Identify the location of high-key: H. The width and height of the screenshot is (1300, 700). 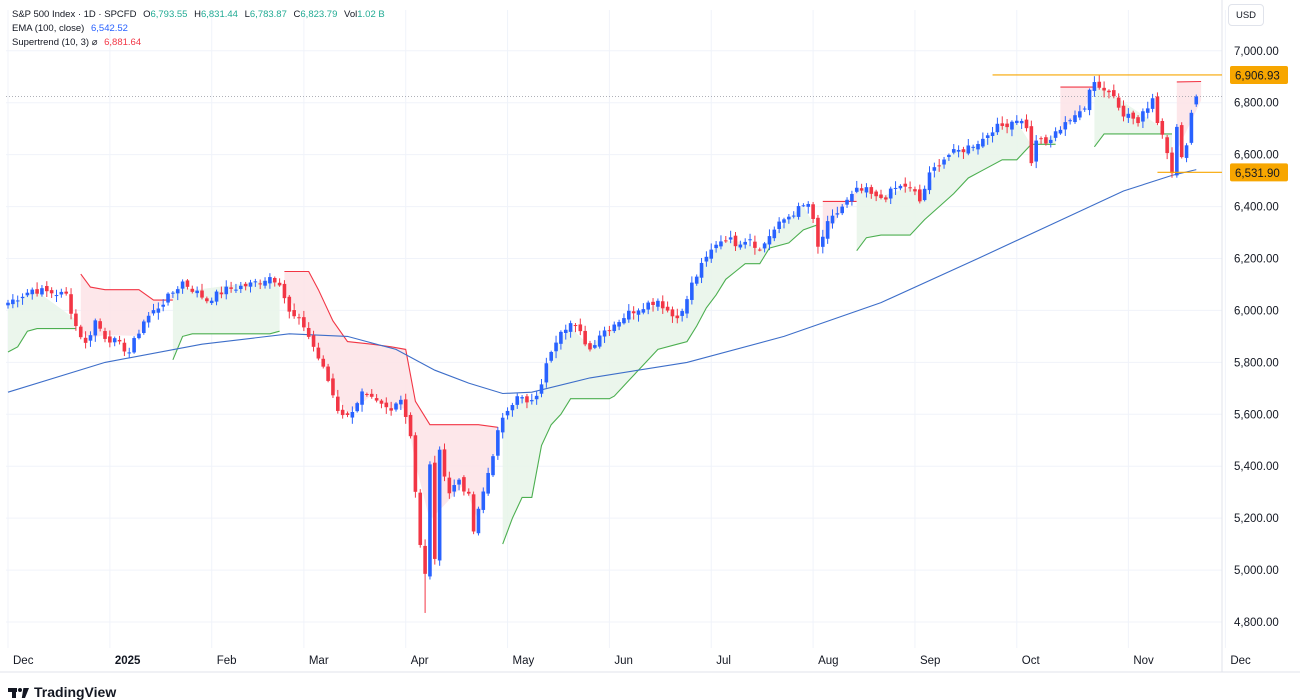
(197, 14).